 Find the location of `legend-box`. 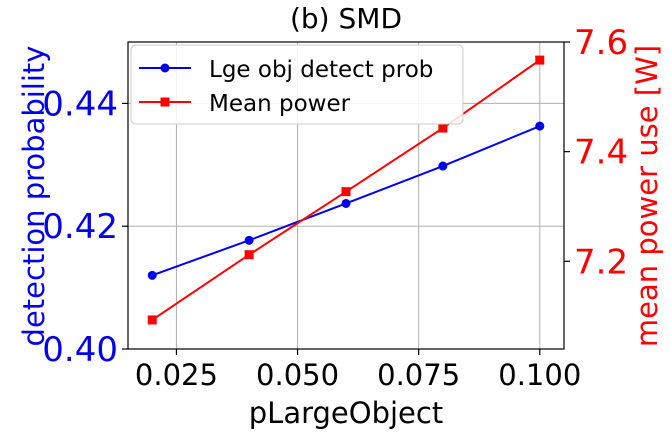

legend-box is located at coordinates (297, 84).